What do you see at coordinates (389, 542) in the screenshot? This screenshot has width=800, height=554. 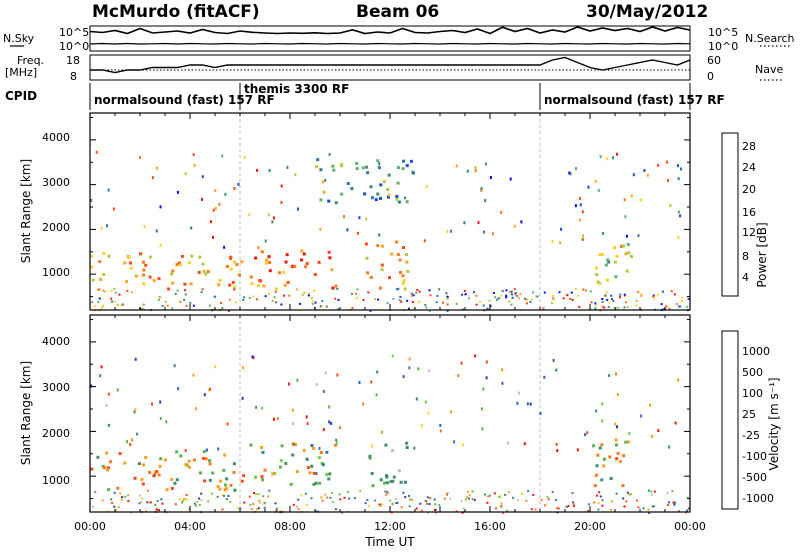 I see `x-axis-label: Time UT` at bounding box center [389, 542].